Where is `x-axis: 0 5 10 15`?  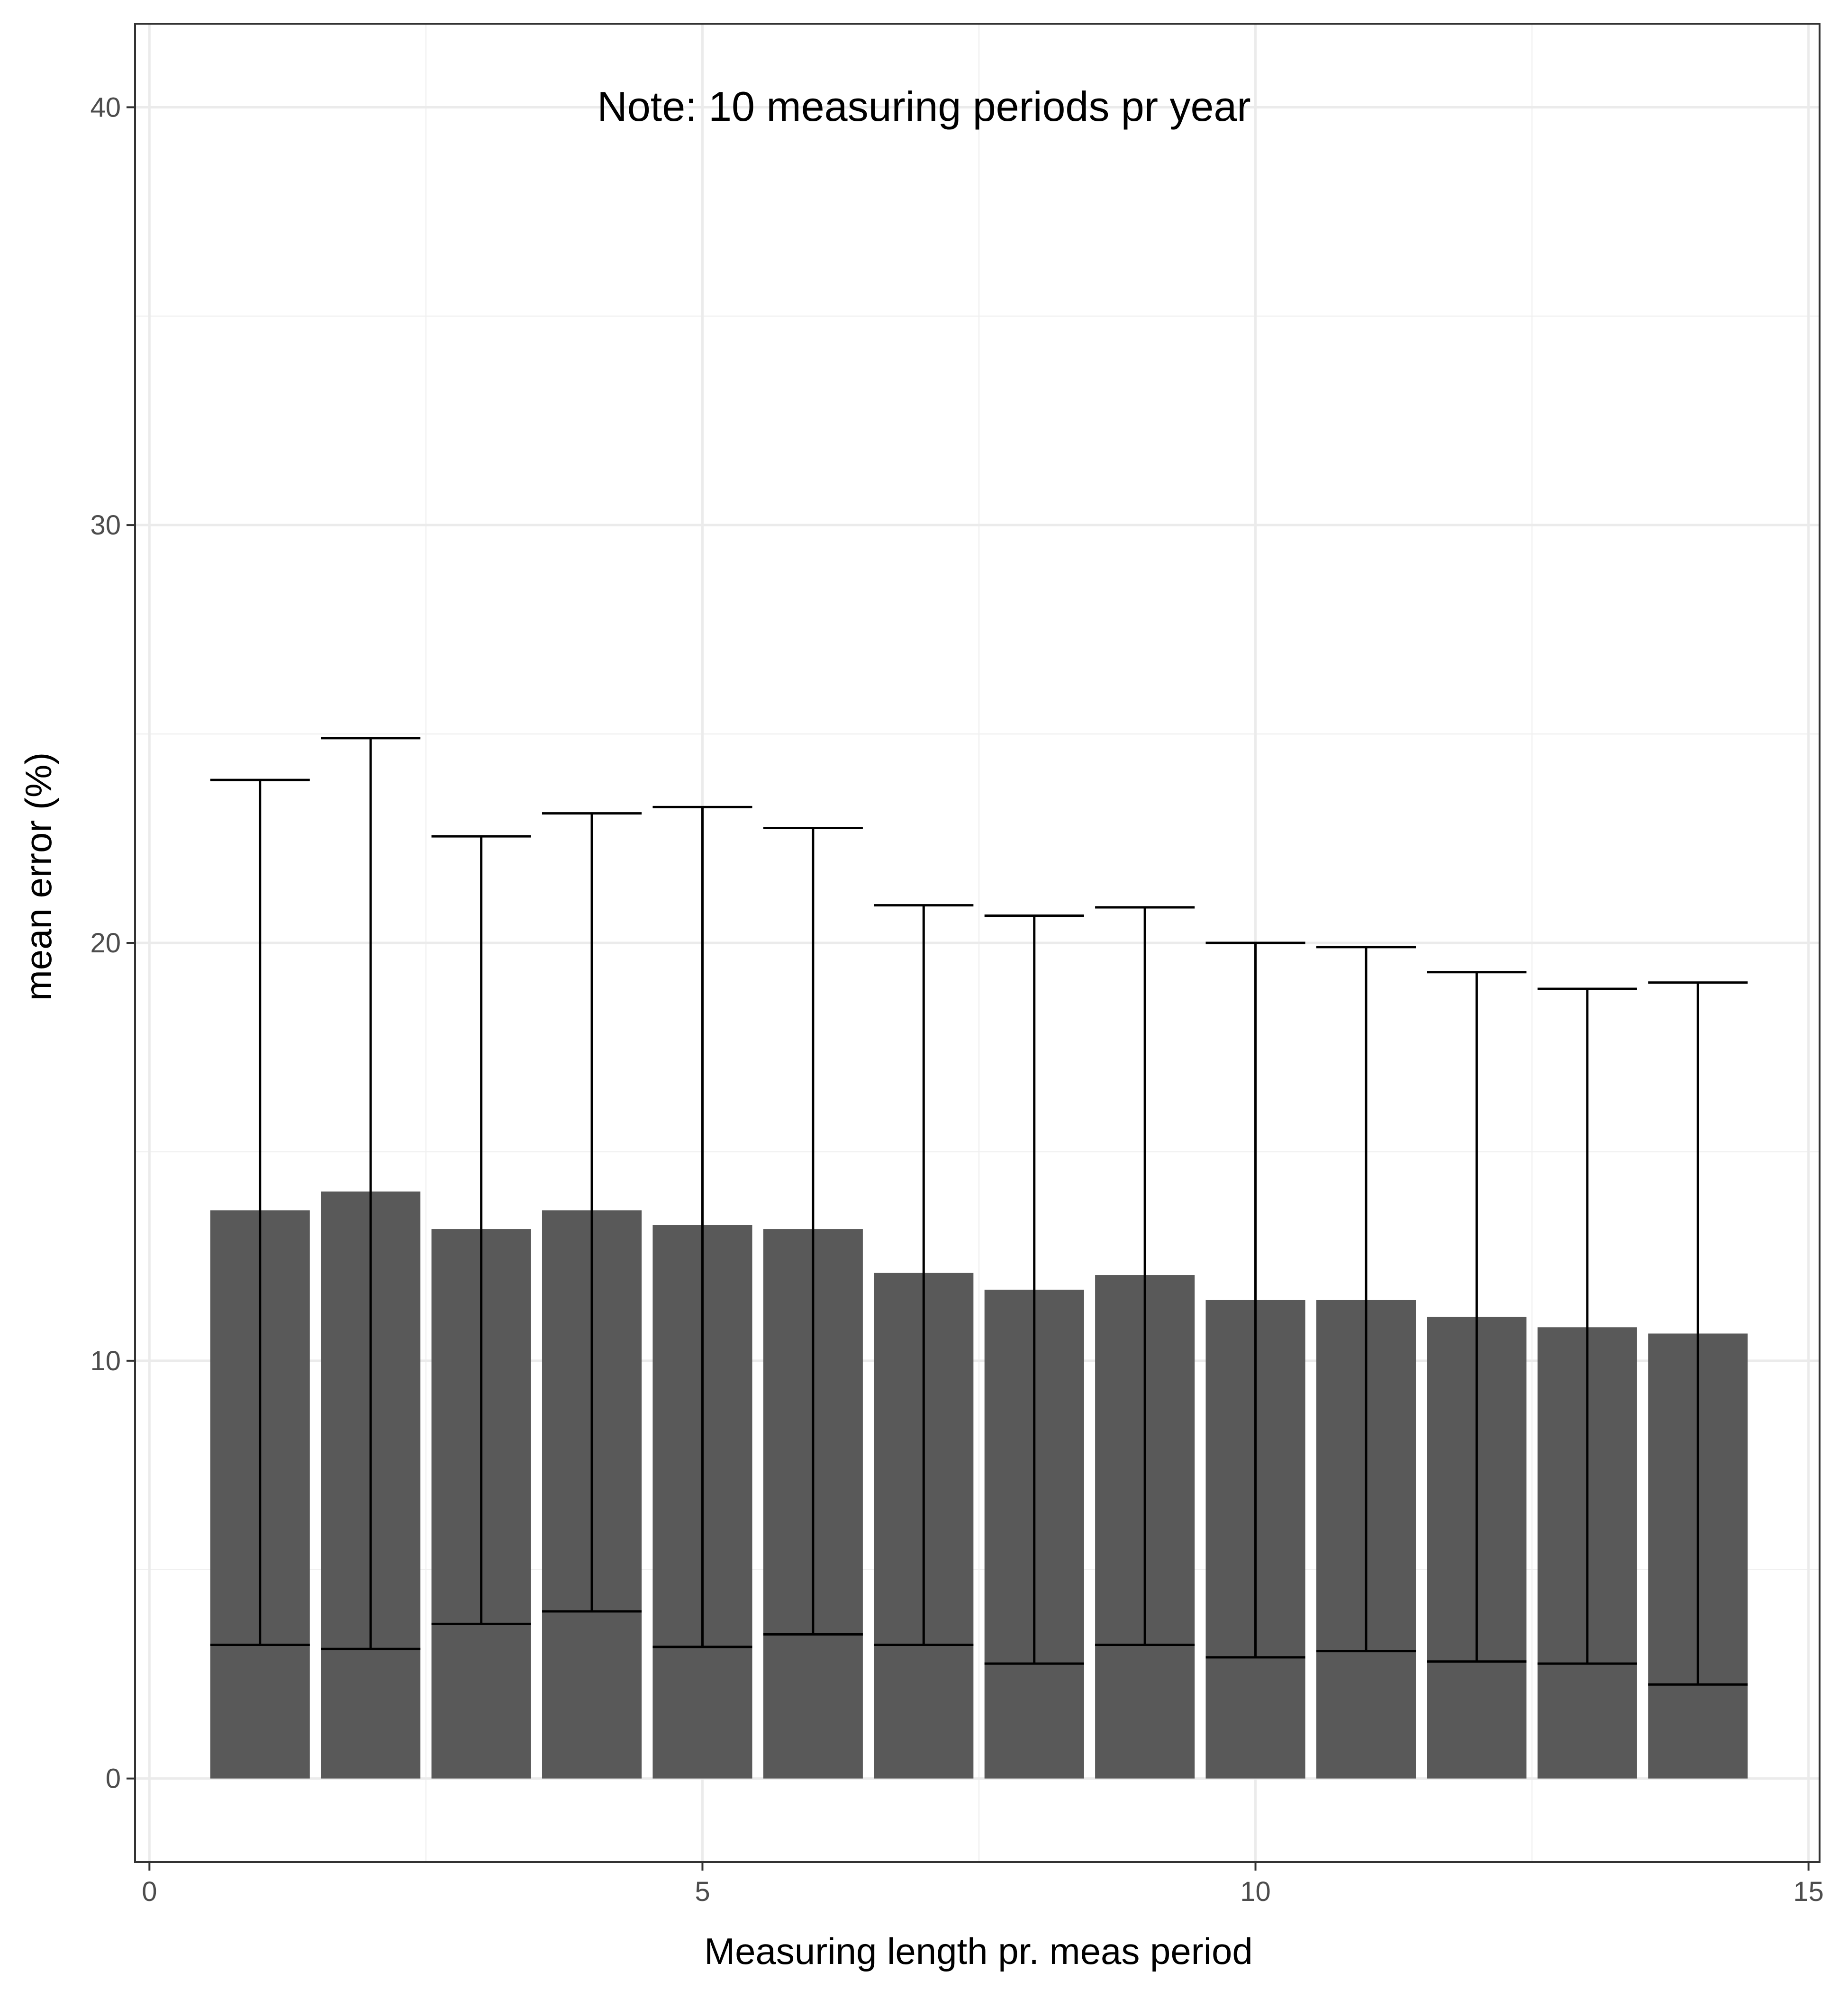 x-axis: 0 5 10 15 is located at coordinates (983, 1884).